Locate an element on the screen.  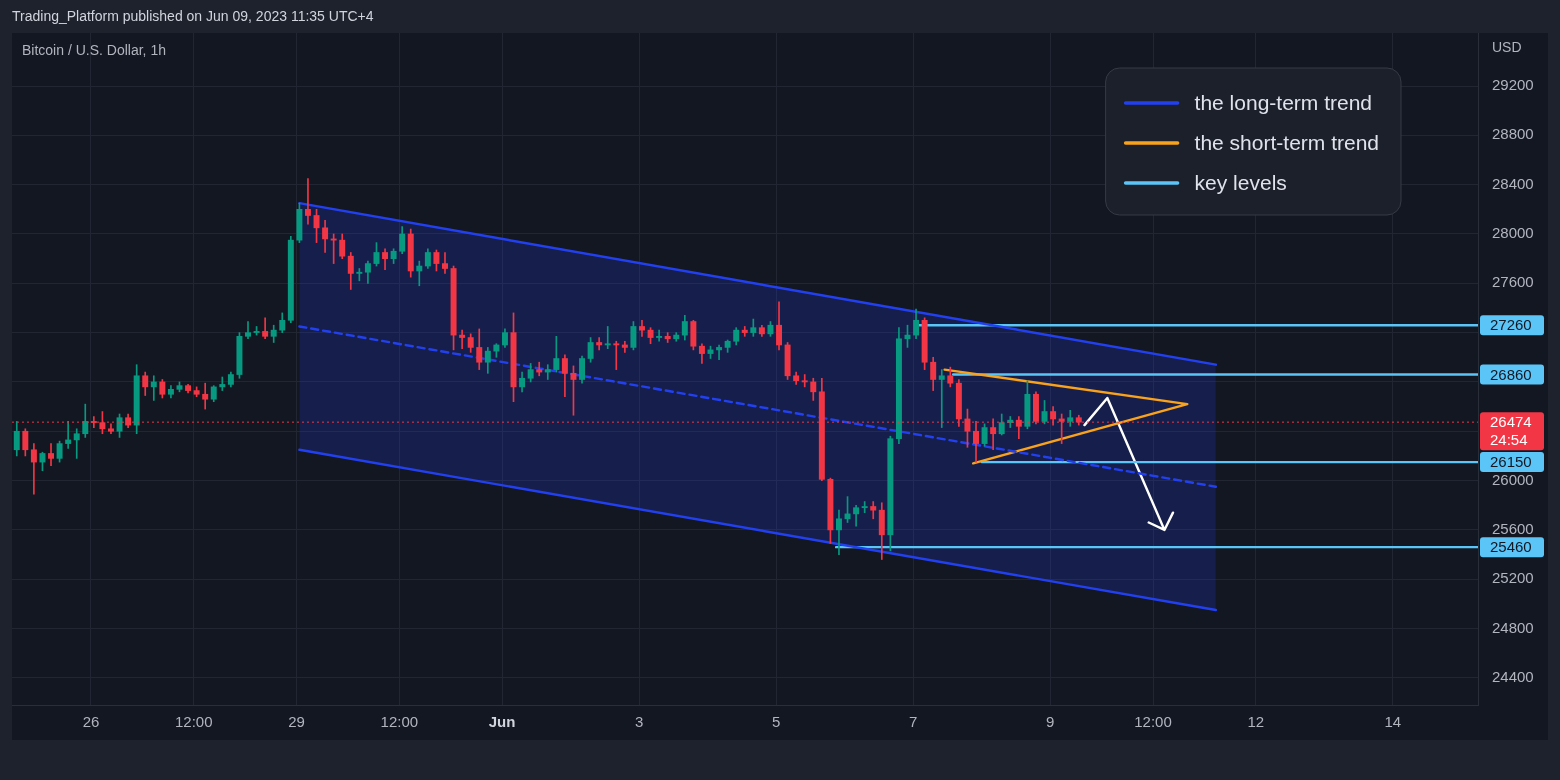
legend-label: key levels is located at coordinates (1240, 182).